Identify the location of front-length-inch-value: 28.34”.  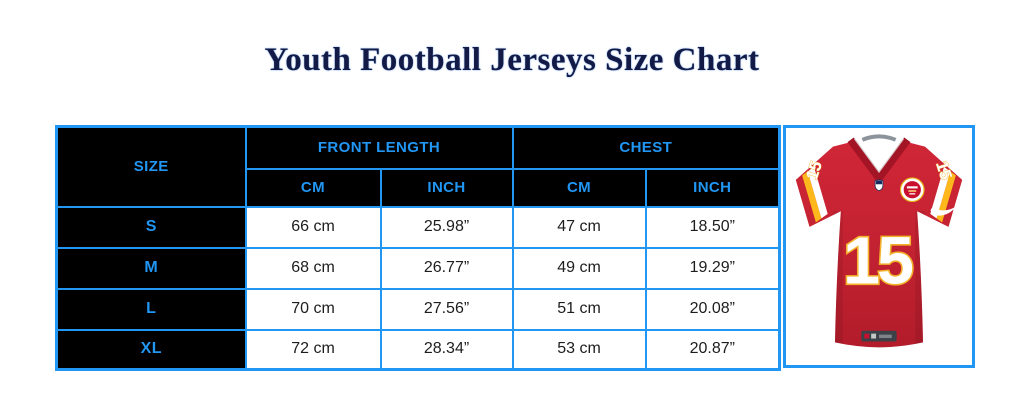
(446, 349).